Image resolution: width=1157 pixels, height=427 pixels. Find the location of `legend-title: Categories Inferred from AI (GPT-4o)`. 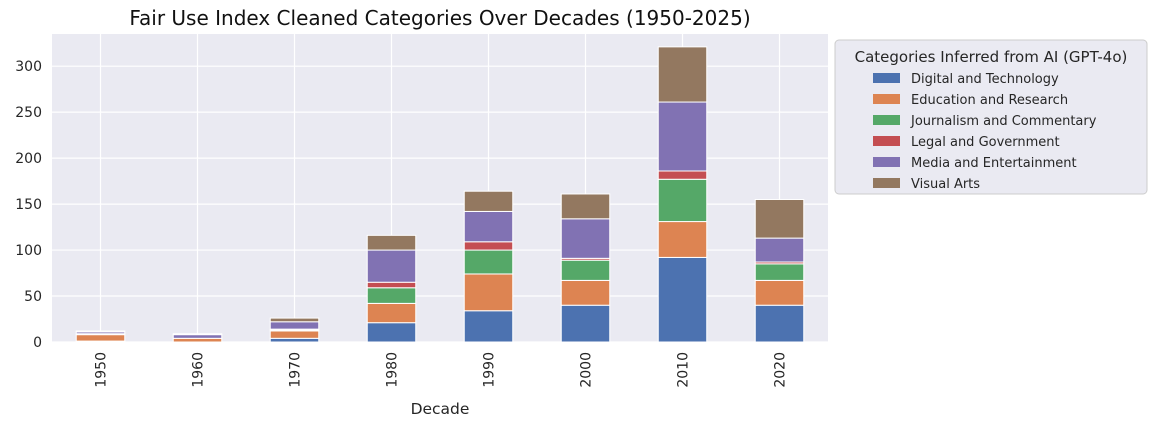

legend-title: Categories Inferred from AI (GPT-4o) is located at coordinates (991, 57).